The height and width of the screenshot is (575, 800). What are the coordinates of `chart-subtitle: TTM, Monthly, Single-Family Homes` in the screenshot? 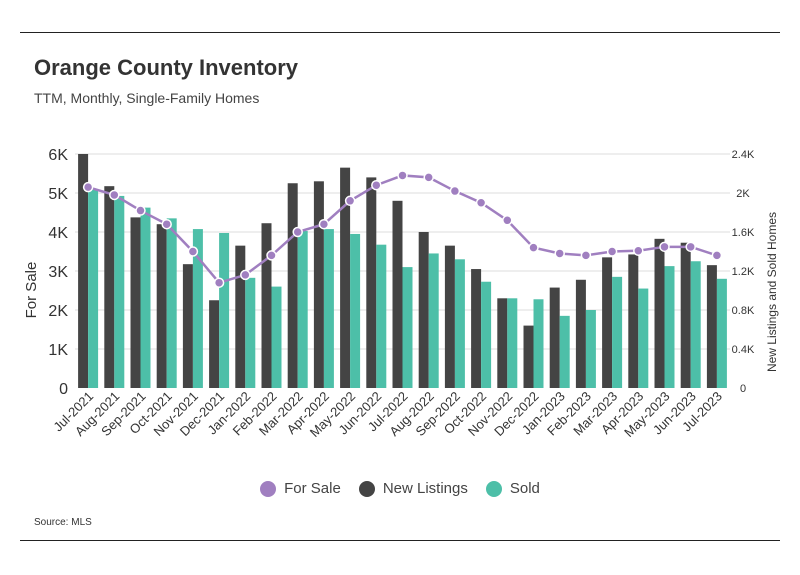 It's located at (147, 98).